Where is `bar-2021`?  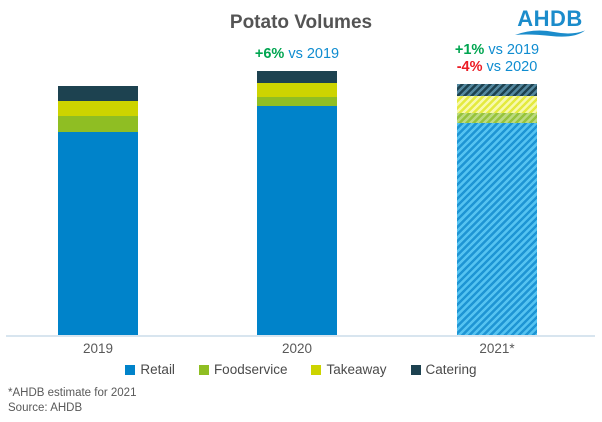
bar-2021 is located at coordinates (497, 209).